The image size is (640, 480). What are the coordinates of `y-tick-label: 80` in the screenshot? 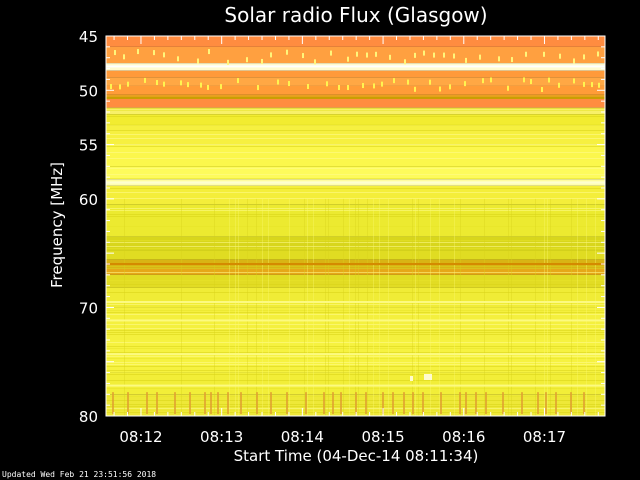 It's located at (88, 417).